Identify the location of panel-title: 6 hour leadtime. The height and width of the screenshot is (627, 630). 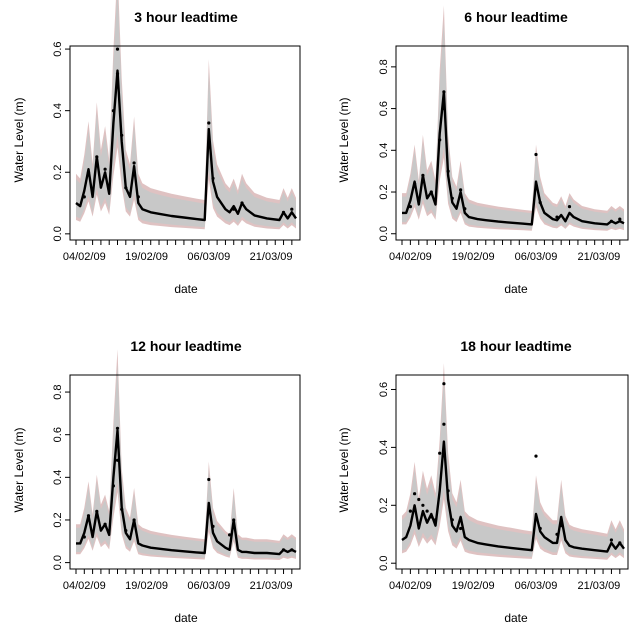
(516, 17).